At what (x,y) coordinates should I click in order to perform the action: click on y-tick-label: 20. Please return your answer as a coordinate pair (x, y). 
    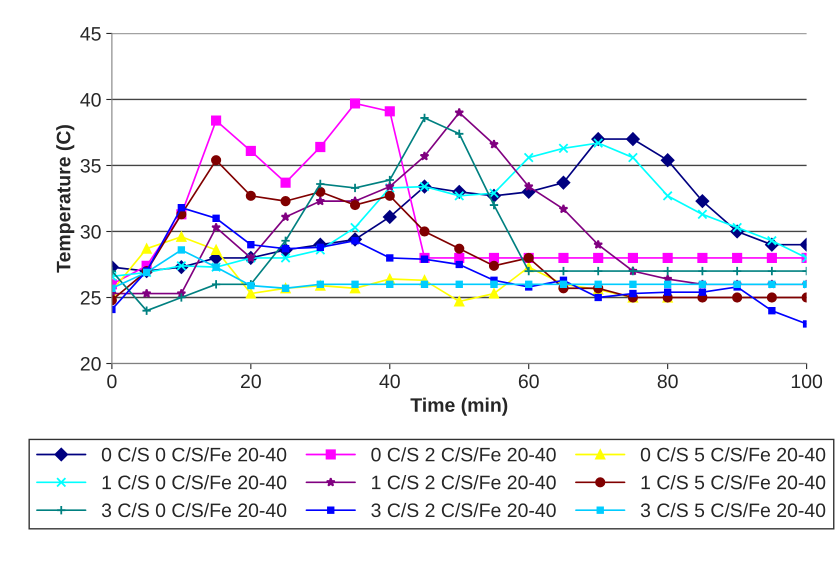
    Looking at the image, I should click on (90, 363).